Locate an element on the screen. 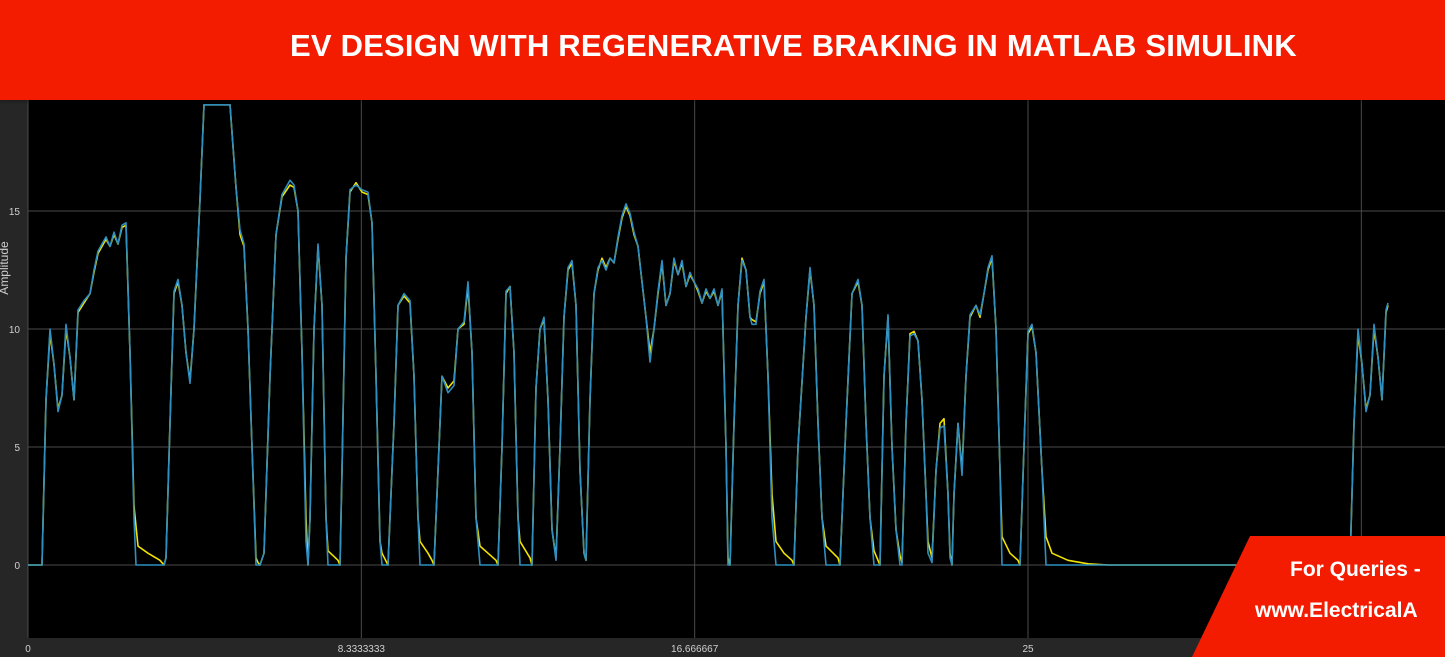 Image resolution: width=1445 pixels, height=657 pixels. y-tick-label: 5 is located at coordinates (17, 448).